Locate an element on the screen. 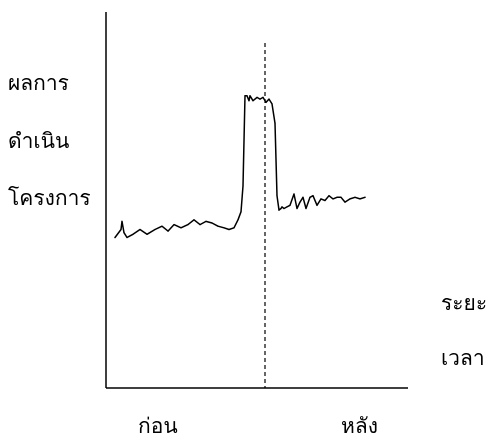 The image size is (492, 441). xlabel-line-2: เวลา is located at coordinates (463, 358).